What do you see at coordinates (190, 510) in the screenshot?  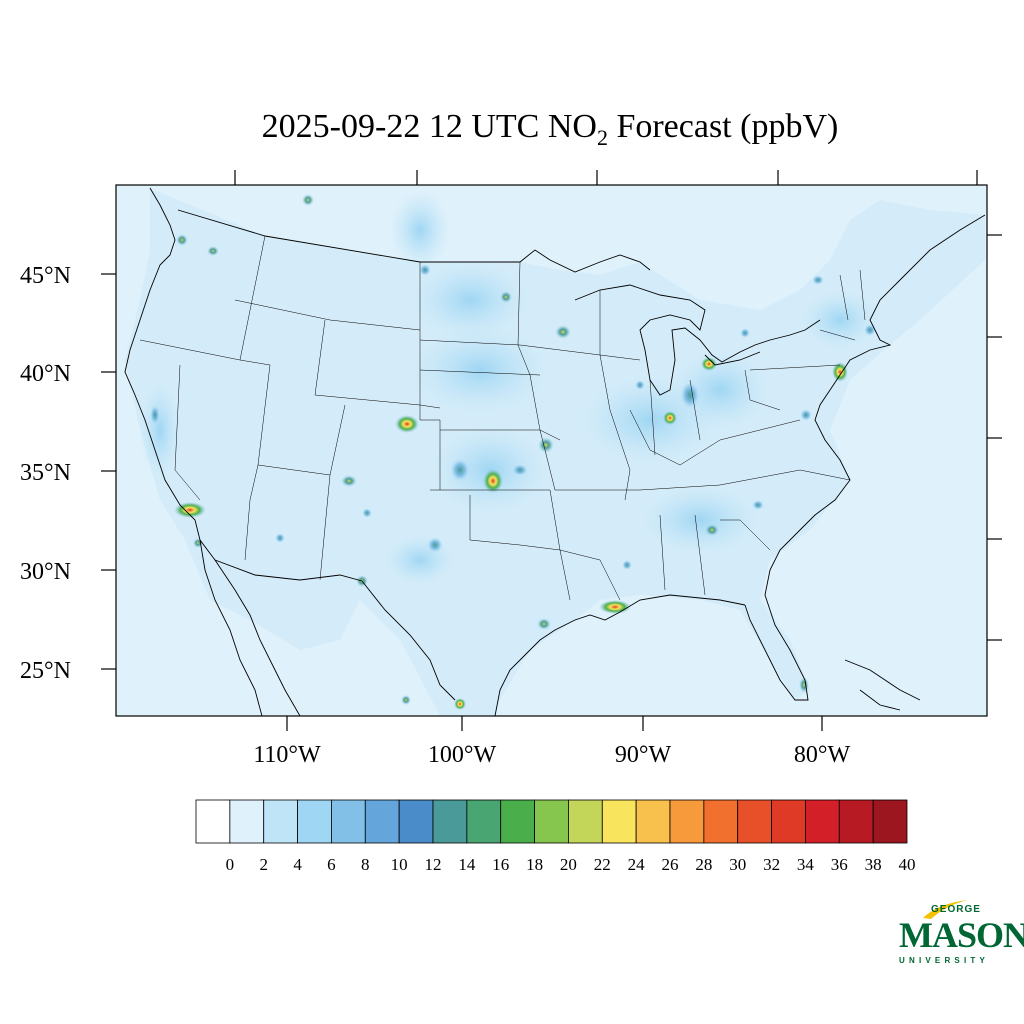 I see `hotspot-los-angeles` at bounding box center [190, 510].